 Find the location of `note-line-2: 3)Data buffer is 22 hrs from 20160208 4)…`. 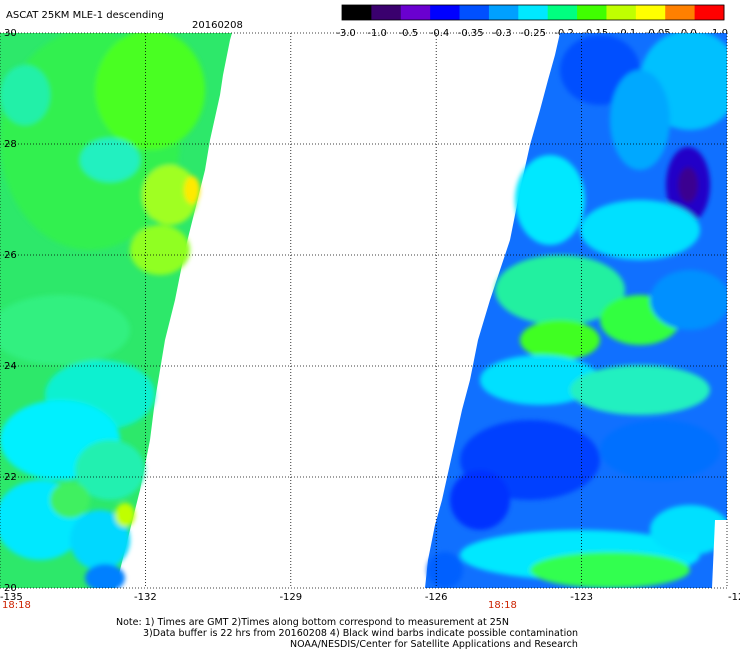

note-line-2: 3)Data buffer is 22 hrs from 20160208 4)… is located at coordinates (360, 633).